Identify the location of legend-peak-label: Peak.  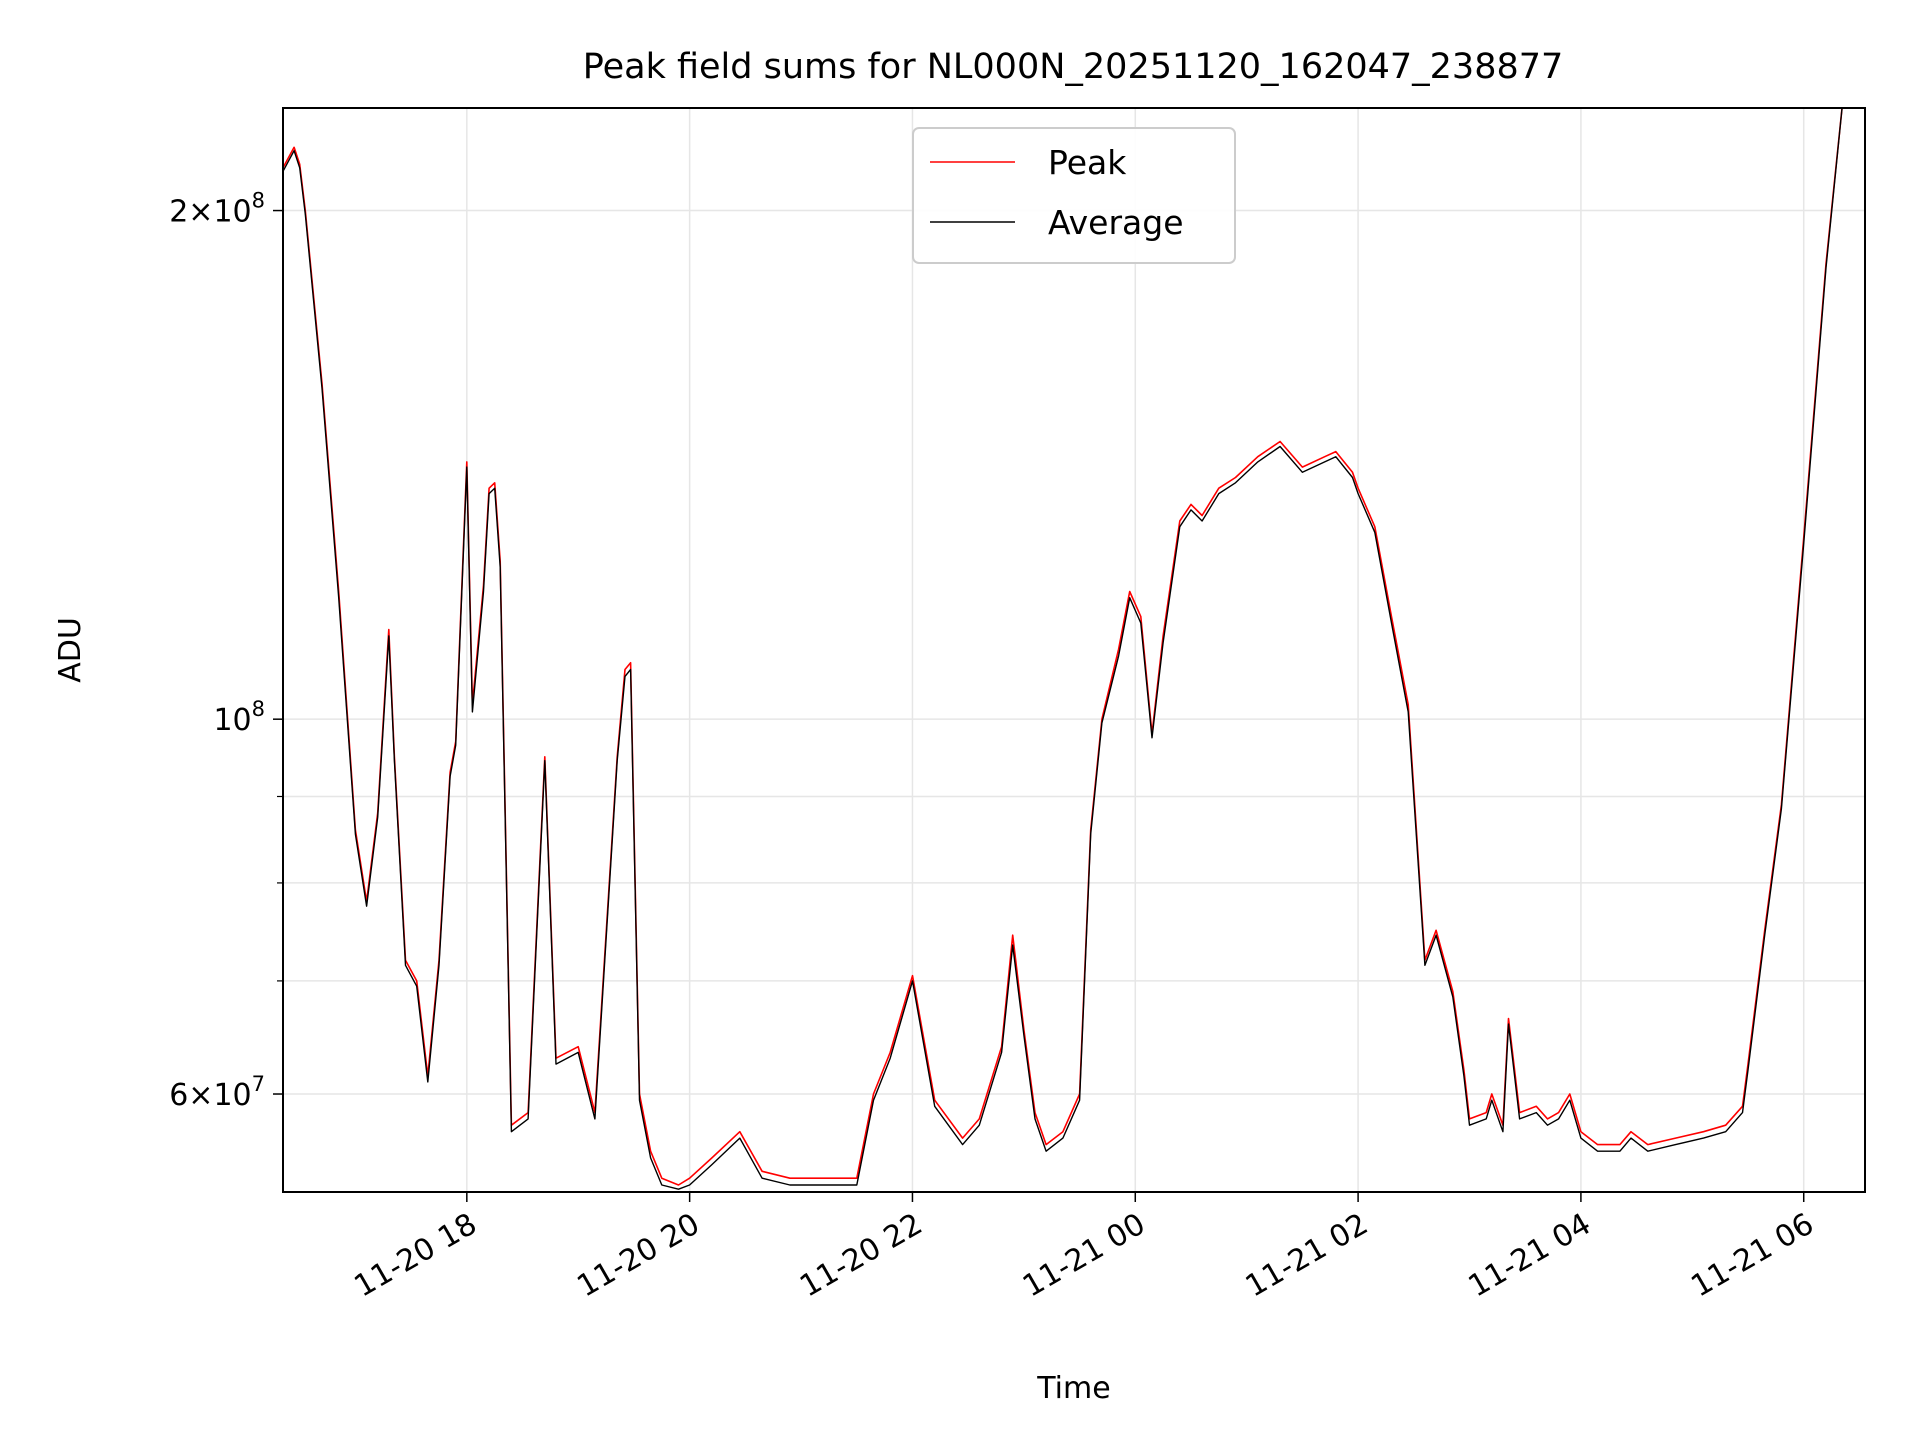
(1087, 162).